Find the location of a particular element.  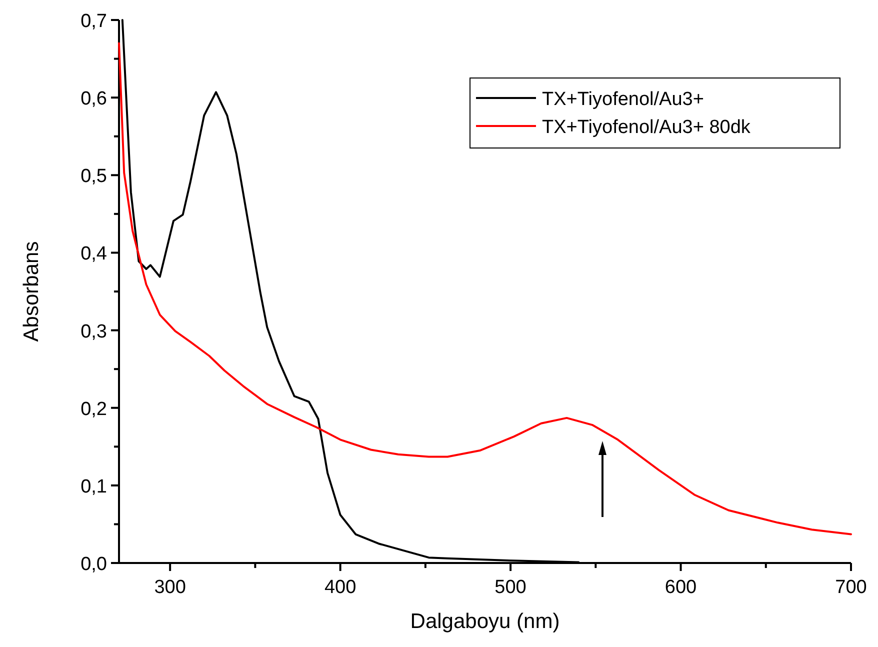

legend-label: TX+Tiyofenol/Au3+ is located at coordinates (623, 99).